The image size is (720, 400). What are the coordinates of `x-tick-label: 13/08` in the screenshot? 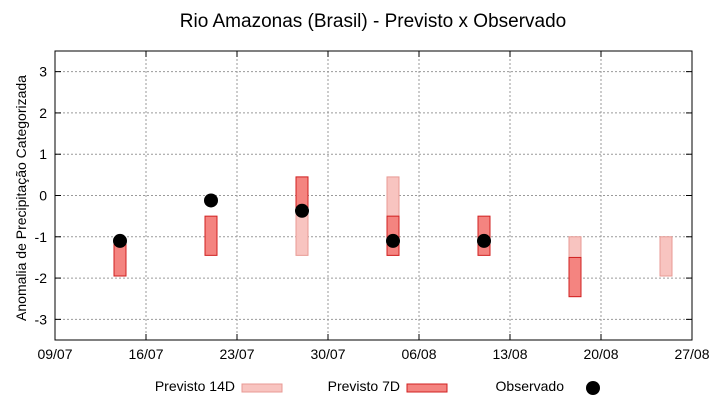 It's located at (509, 354).